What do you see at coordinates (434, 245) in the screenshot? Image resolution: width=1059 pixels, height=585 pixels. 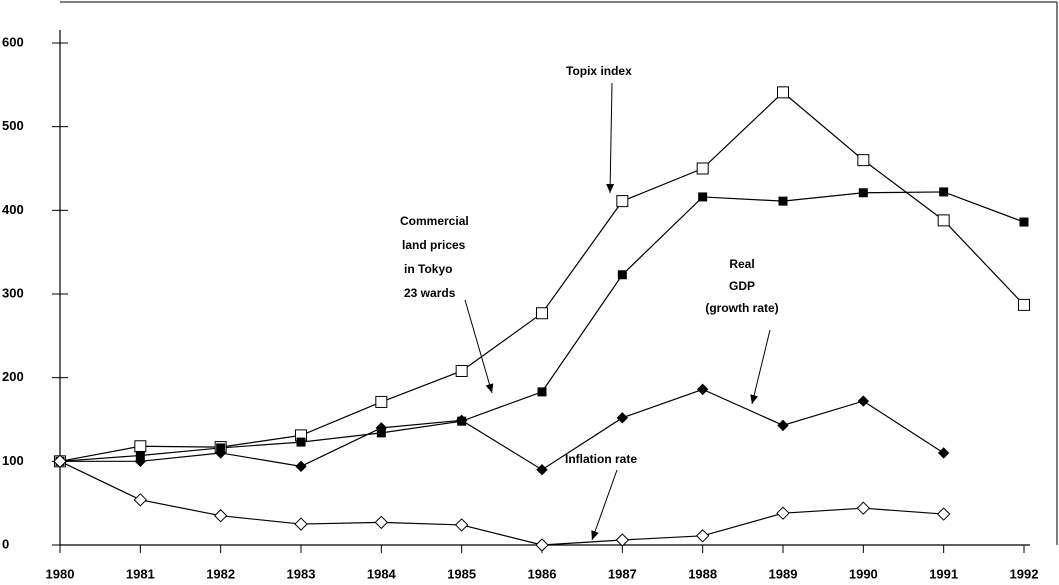 I see `annotation: land prices` at bounding box center [434, 245].